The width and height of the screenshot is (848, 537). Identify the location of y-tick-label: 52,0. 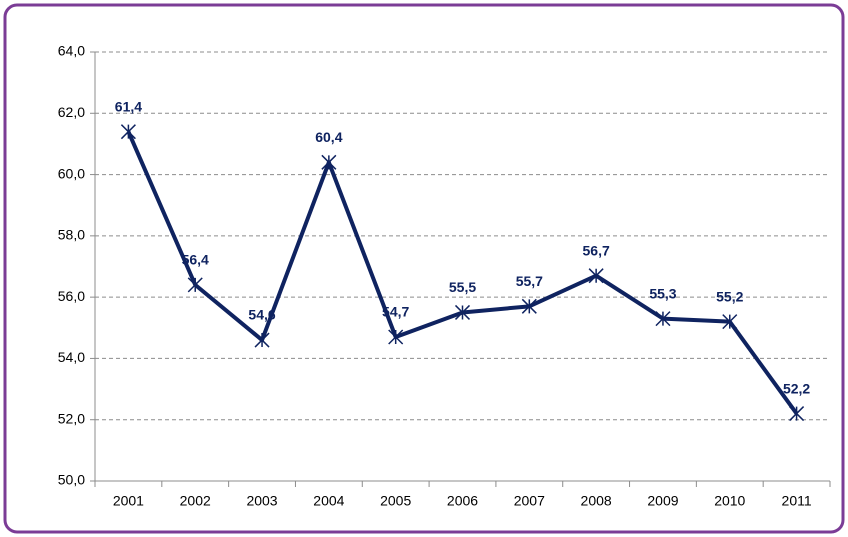
(71, 418).